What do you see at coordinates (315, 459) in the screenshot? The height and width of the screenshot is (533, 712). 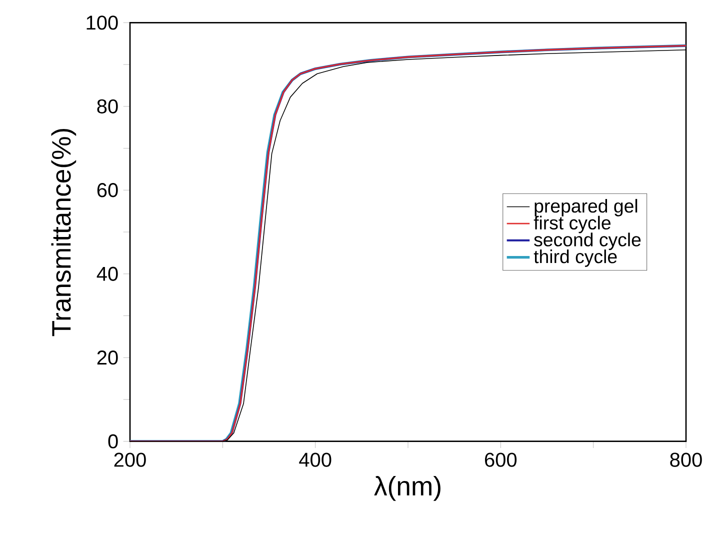 I see `x-tick-label: 400` at bounding box center [315, 459].